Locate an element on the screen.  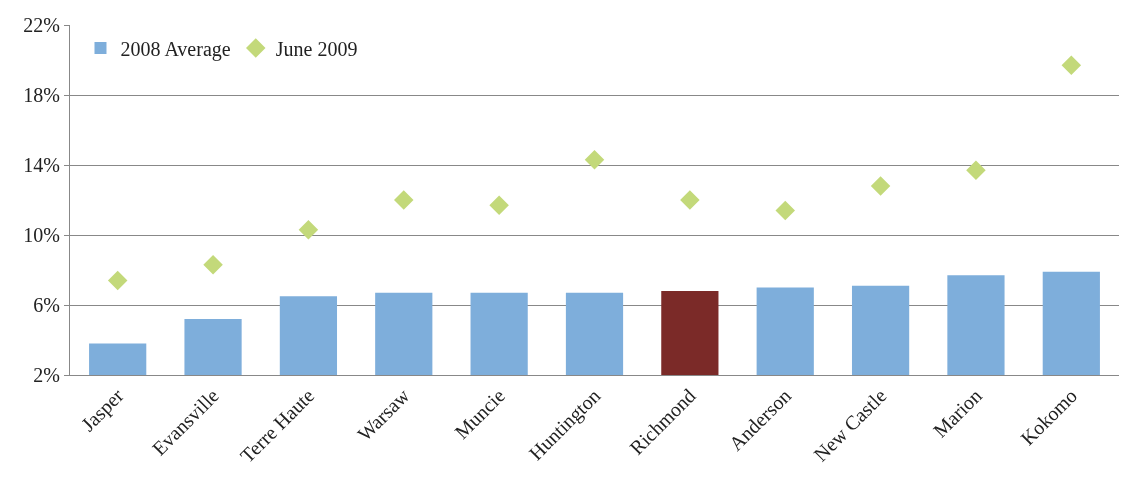
legend-label: 2008 Average is located at coordinates (175, 49).